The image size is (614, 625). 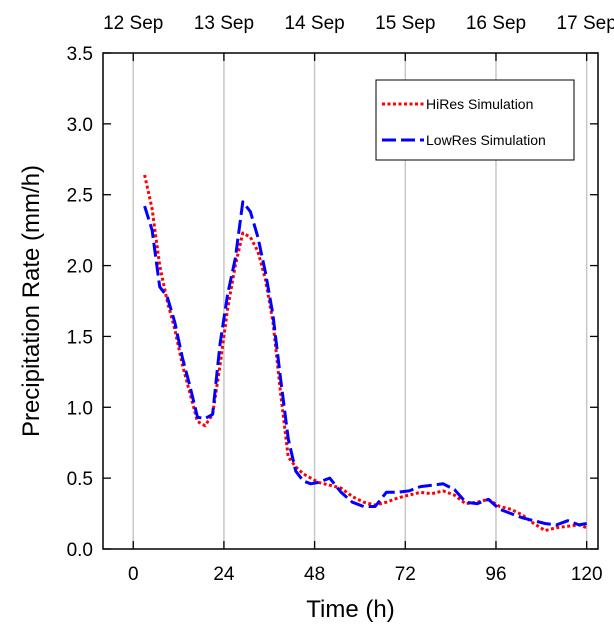 I want to click on x-tick-label: 24, so click(x=224, y=574).